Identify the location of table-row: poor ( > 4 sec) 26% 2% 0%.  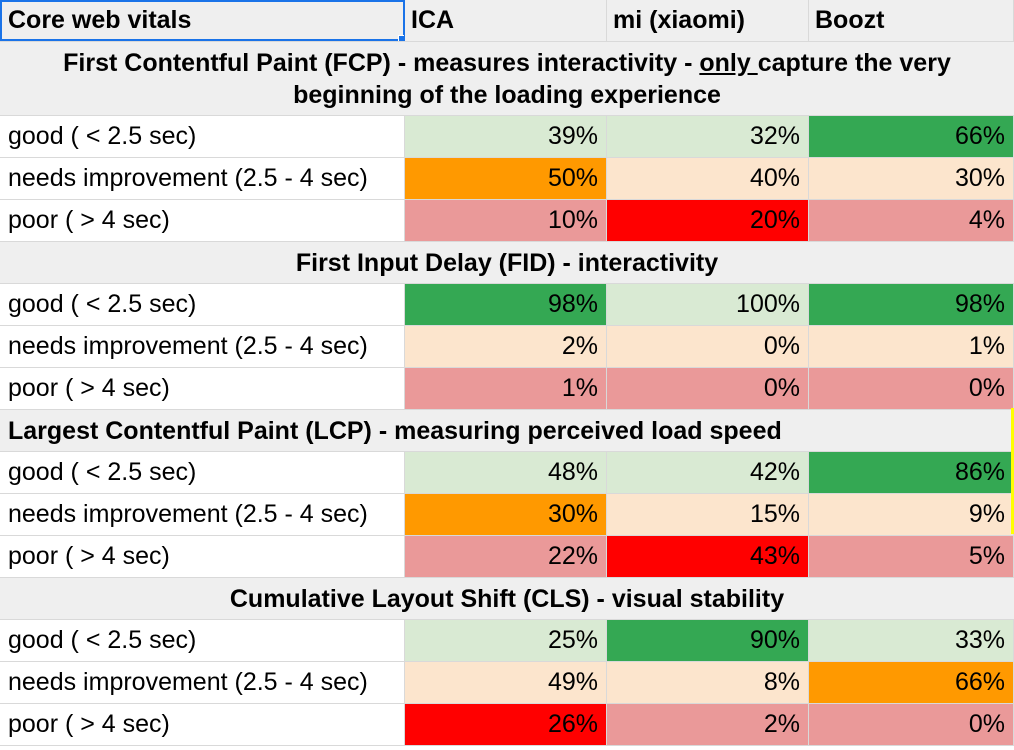
(507, 725).